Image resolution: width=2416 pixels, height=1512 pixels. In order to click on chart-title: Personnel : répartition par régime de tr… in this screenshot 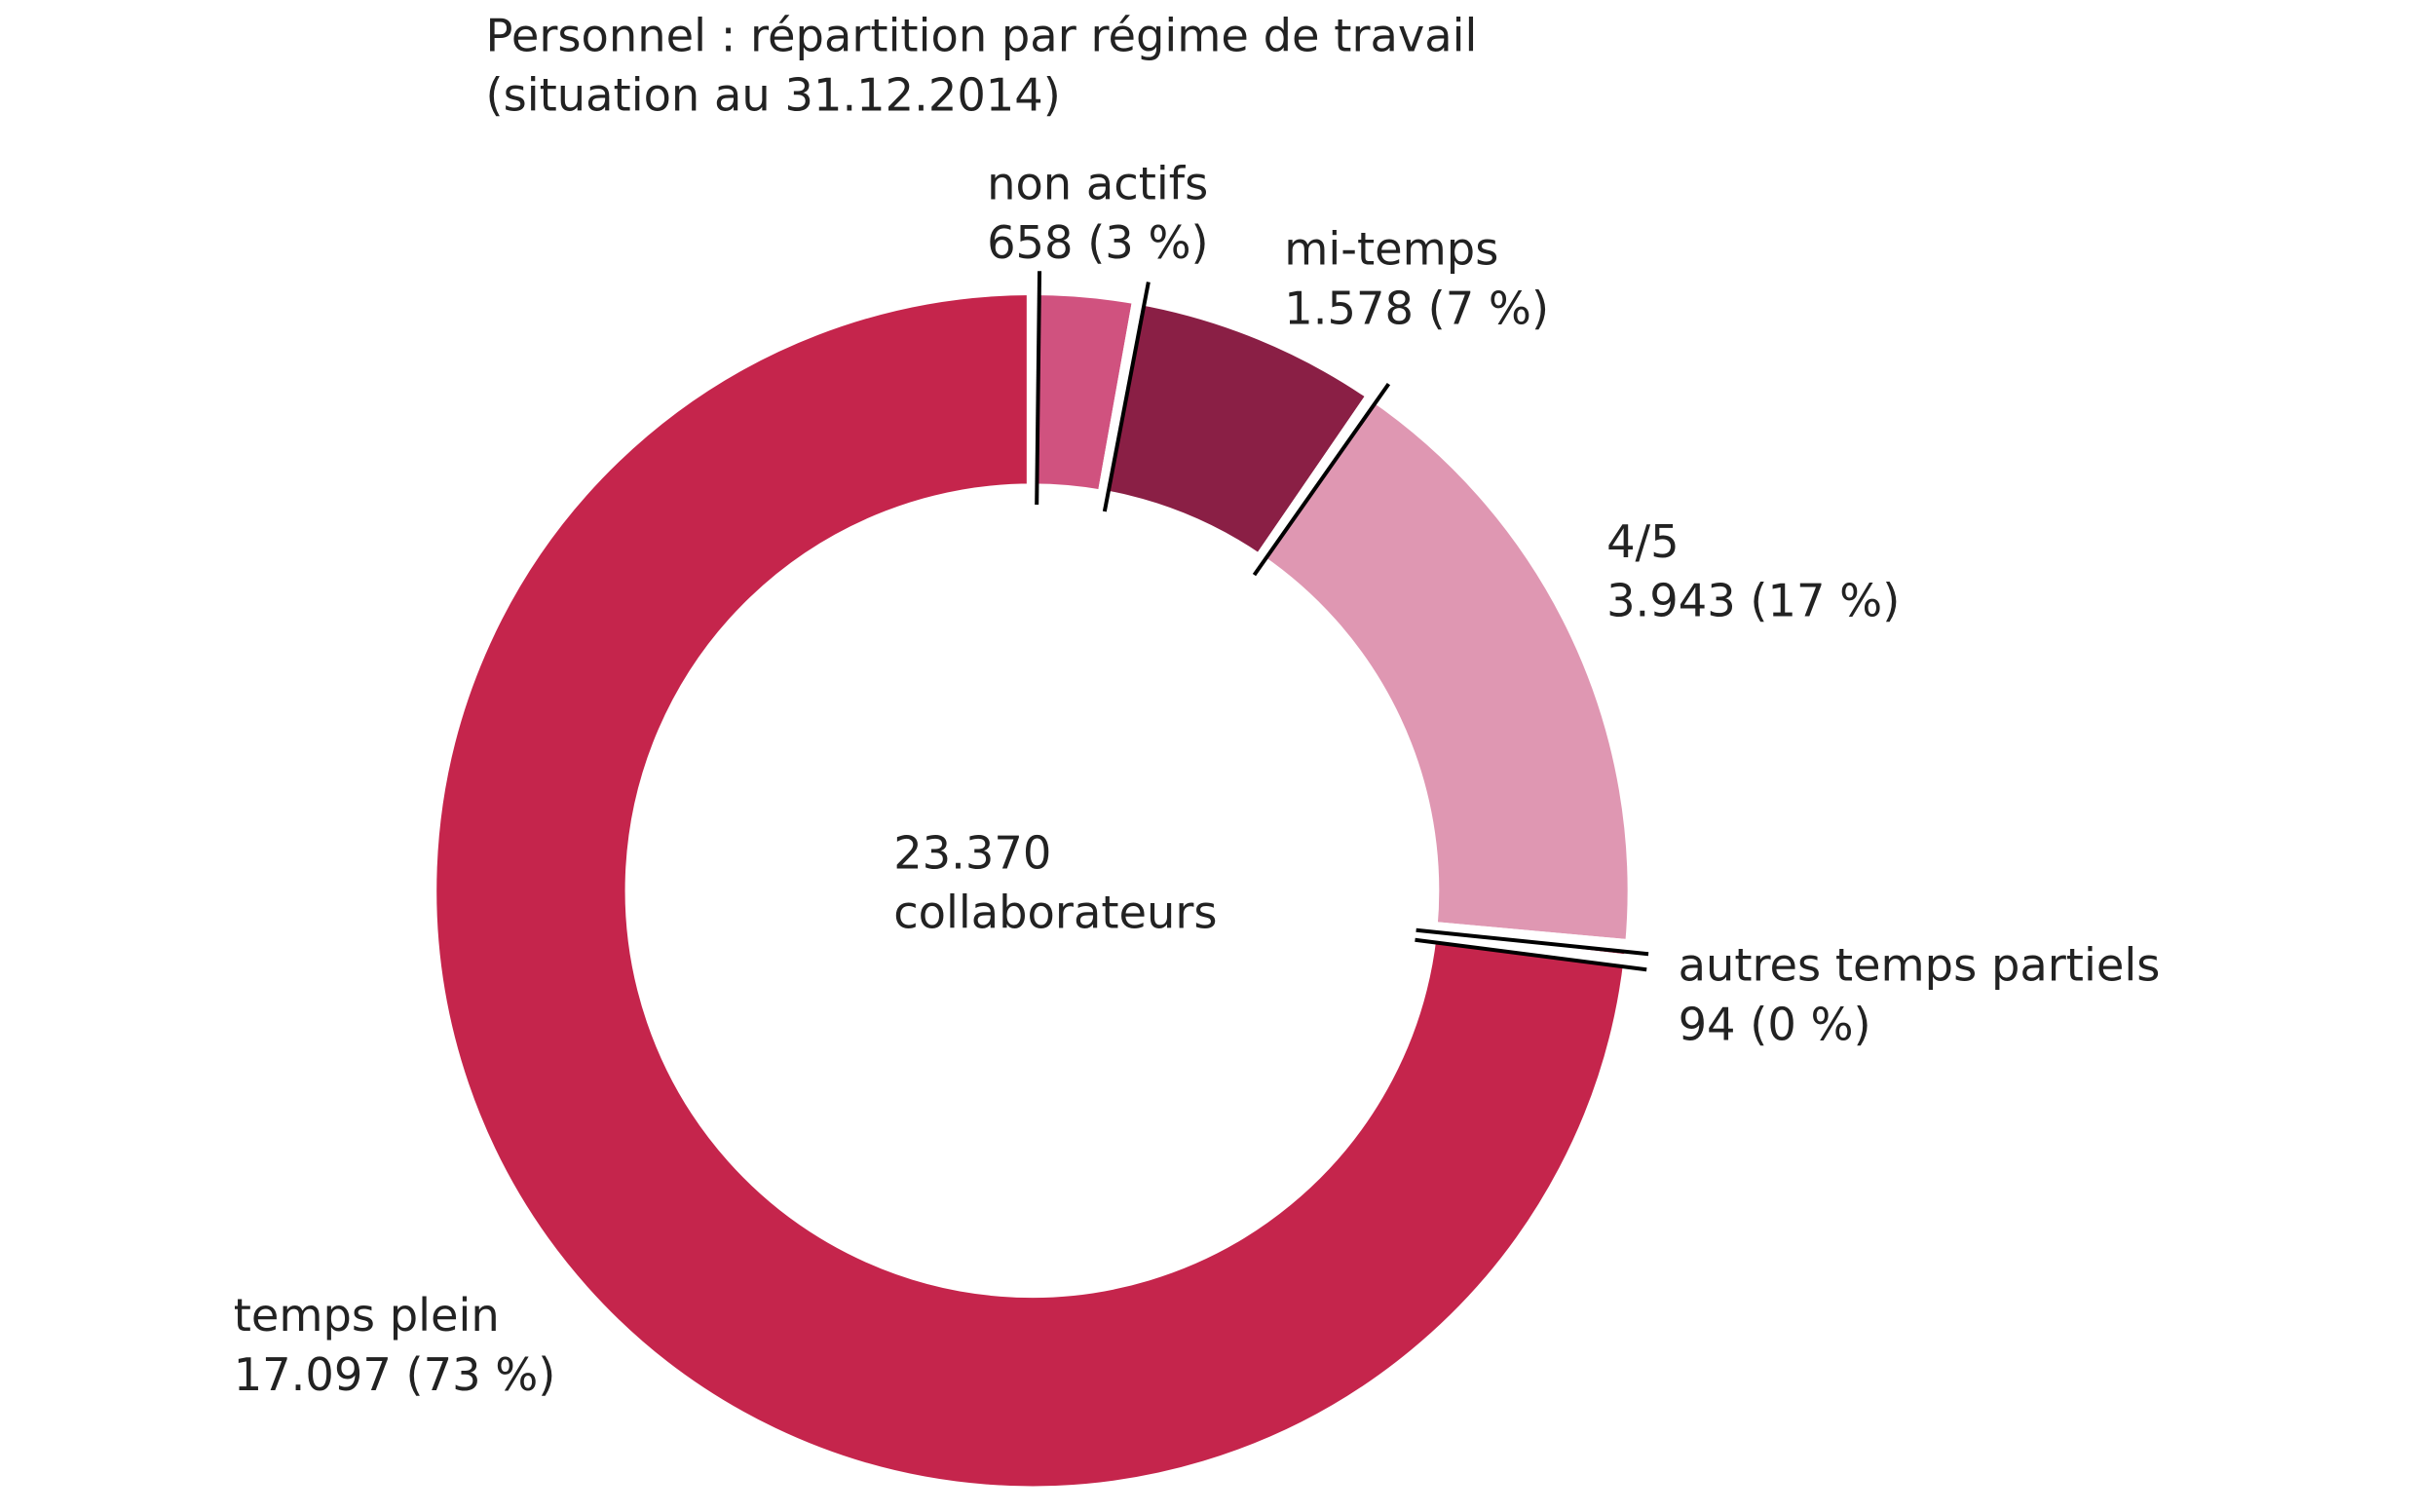, I will do `click(982, 36)`.